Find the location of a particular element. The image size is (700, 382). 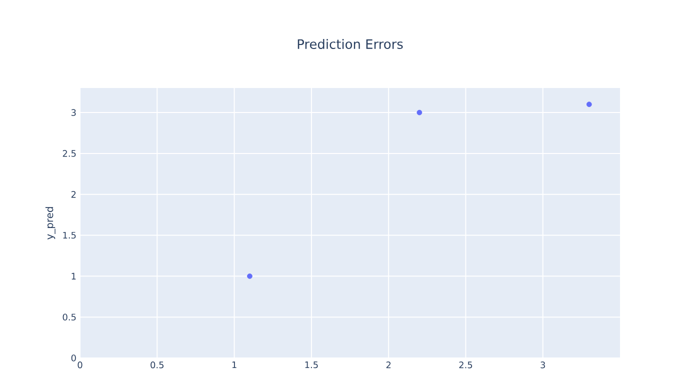

x-tick-label: 1 is located at coordinates (234, 365).